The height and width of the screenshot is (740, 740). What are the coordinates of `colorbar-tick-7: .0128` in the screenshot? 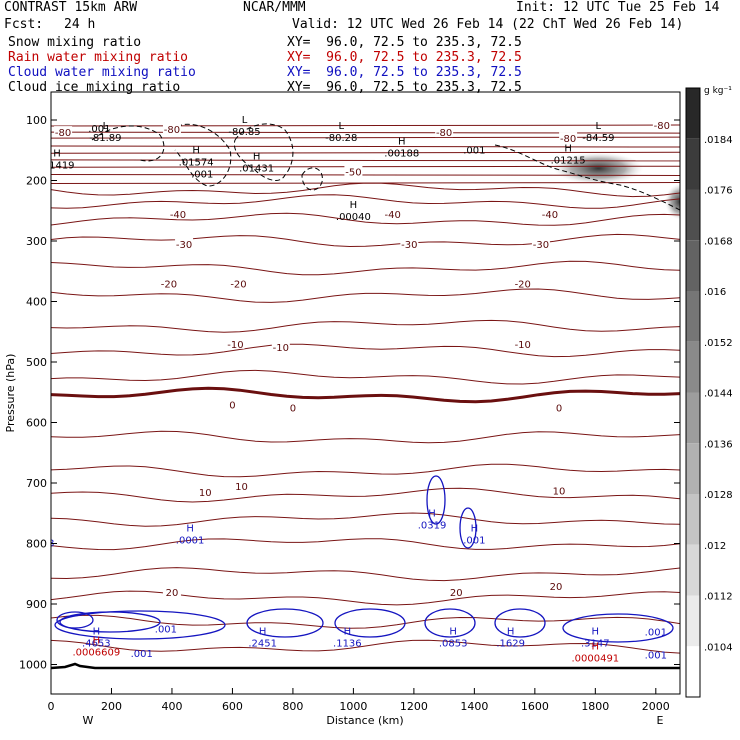 It's located at (718, 495).